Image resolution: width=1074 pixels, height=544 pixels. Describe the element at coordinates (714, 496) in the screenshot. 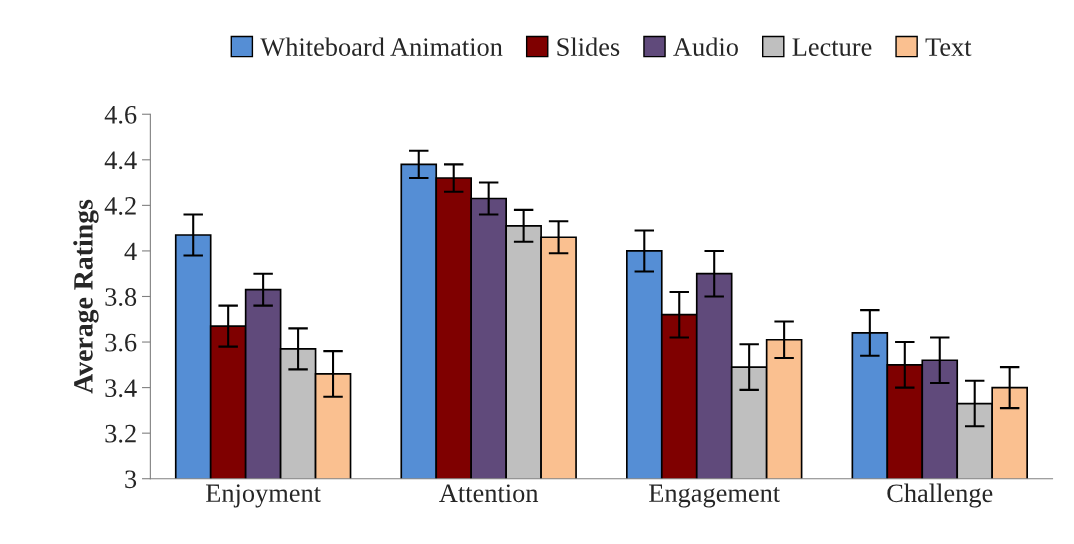

I see `x-tick-label: Engagement` at that location.